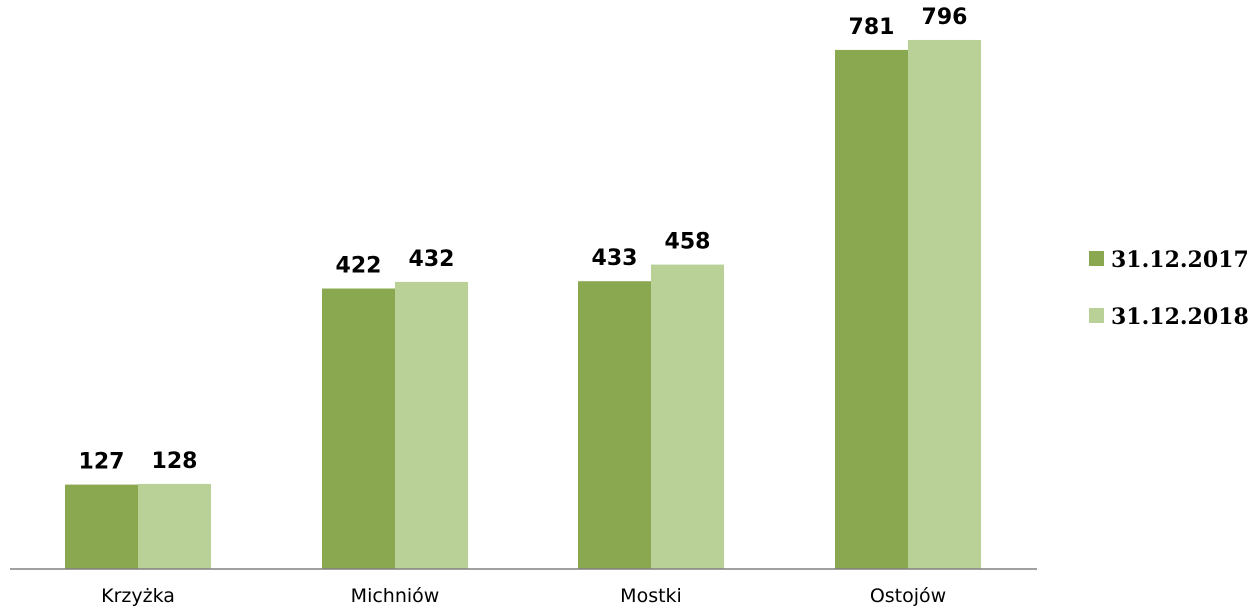 Image resolution: width=1259 pixels, height=610 pixels. I want to click on legend: 31.12.2017 31.12.2018, so click(1169, 288).